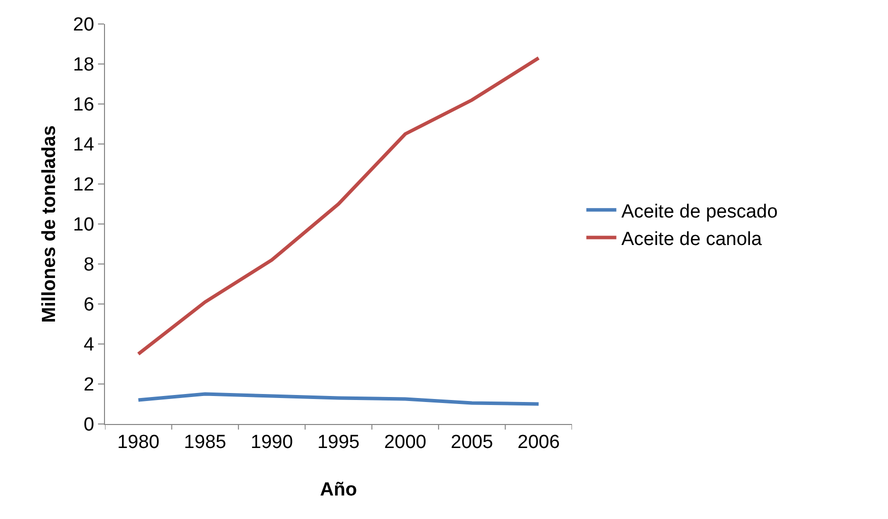 The image size is (888, 519). What do you see at coordinates (89, 425) in the screenshot?
I see `y-tick-label: 0` at bounding box center [89, 425].